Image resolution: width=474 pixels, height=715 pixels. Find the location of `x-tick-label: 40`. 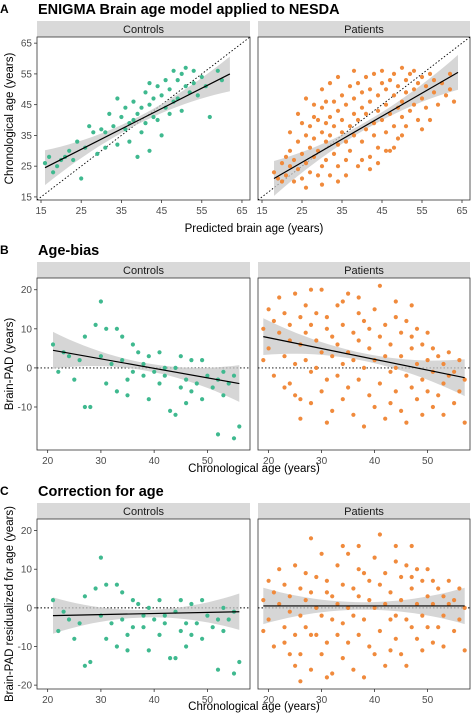

x-tick-label: 40 is located at coordinates (155, 700).